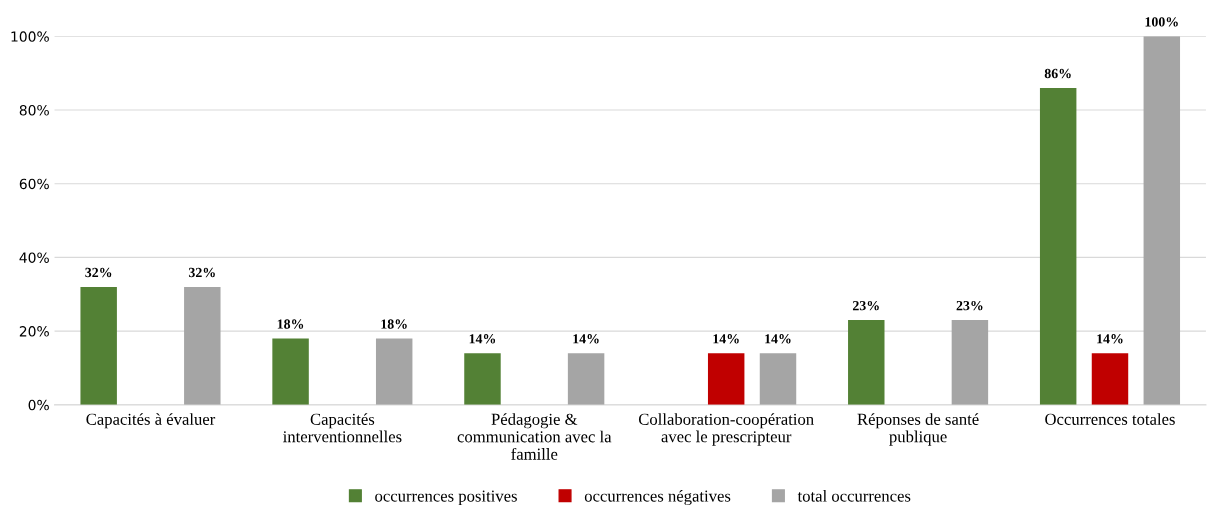  Describe the element at coordinates (34, 110) in the screenshot. I see `y-tick-label: 80%` at that location.